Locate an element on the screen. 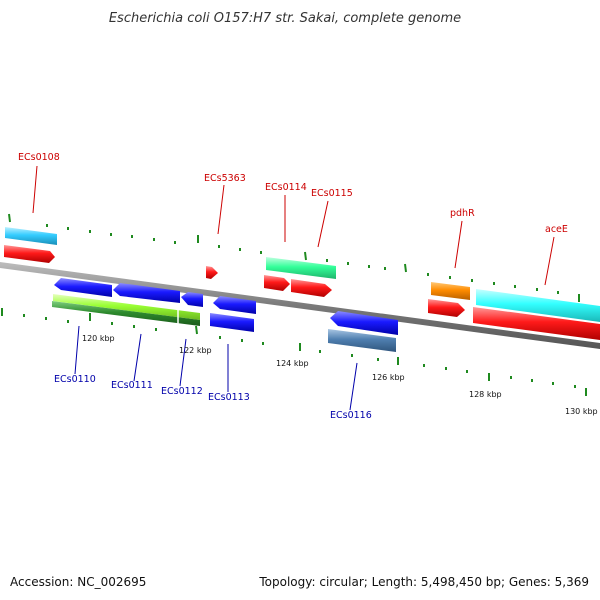  aqua-feature-acee is located at coordinates (538, 305).